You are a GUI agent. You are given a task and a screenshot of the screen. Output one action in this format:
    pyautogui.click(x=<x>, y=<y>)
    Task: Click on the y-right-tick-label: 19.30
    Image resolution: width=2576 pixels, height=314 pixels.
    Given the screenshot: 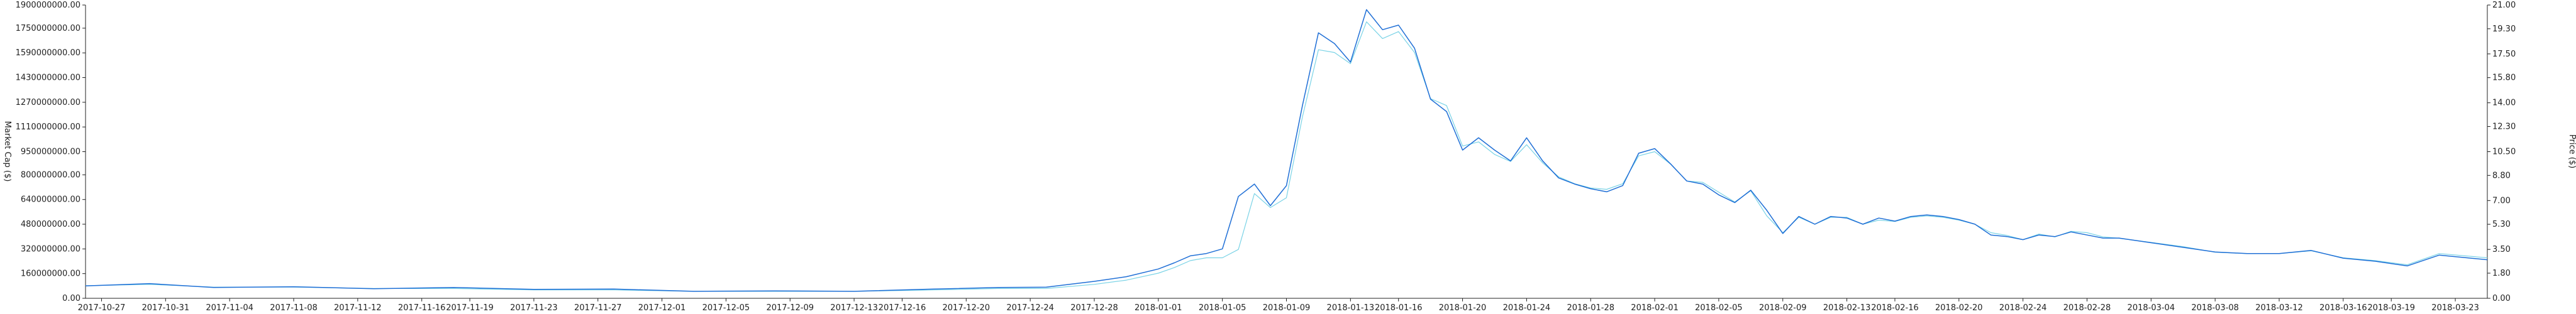 What is the action you would take?
    pyautogui.click(x=2504, y=29)
    